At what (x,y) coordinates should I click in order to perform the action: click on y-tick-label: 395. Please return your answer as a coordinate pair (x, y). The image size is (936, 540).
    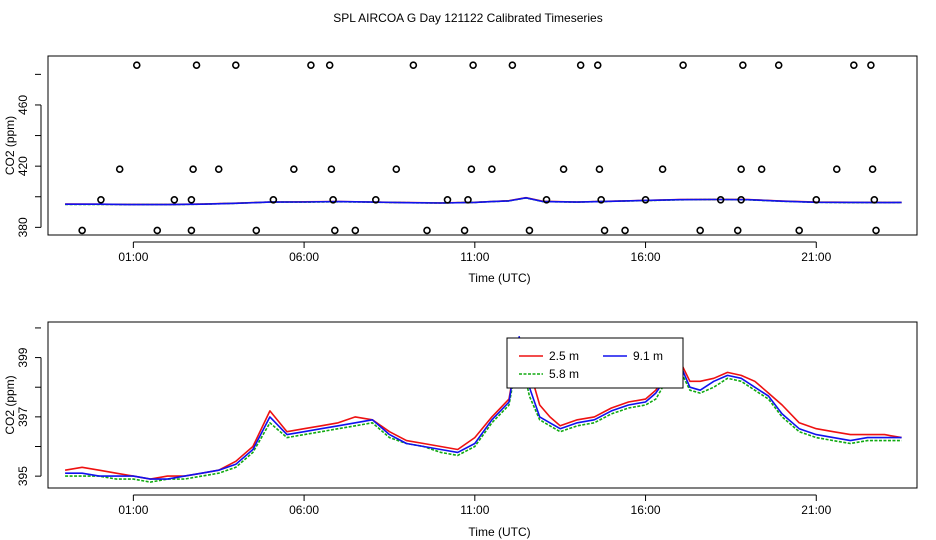
    Looking at the image, I should click on (23, 476).